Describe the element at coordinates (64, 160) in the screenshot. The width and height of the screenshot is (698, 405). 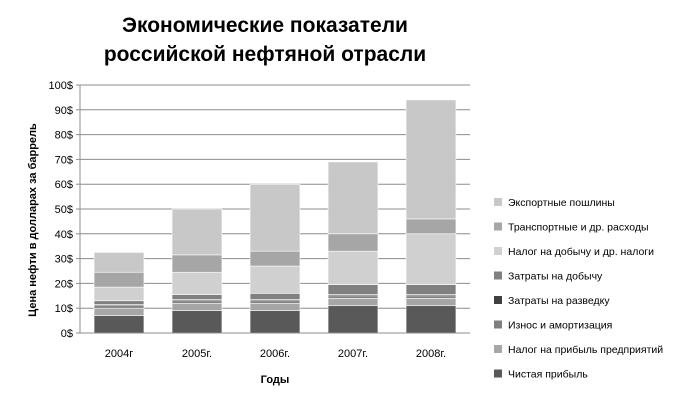
I see `y-tick-label: 70$` at that location.